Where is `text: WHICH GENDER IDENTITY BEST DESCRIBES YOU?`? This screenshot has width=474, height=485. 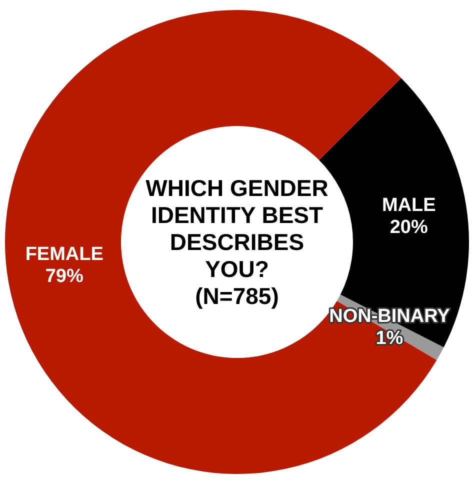
text: WHICH GENDER IDENTITY BEST DESCRIBES YOU? is located at coordinates (237, 228).